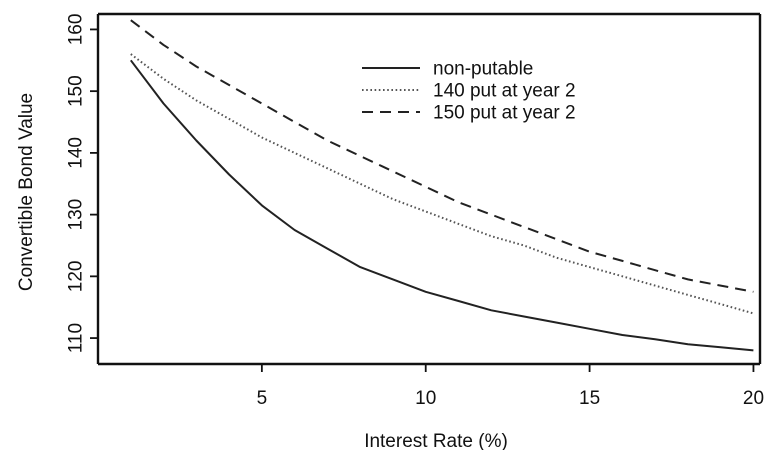  What do you see at coordinates (82, 183) in the screenshot?
I see `y-ticks: 110 120 130 140 150 160` at bounding box center [82, 183].